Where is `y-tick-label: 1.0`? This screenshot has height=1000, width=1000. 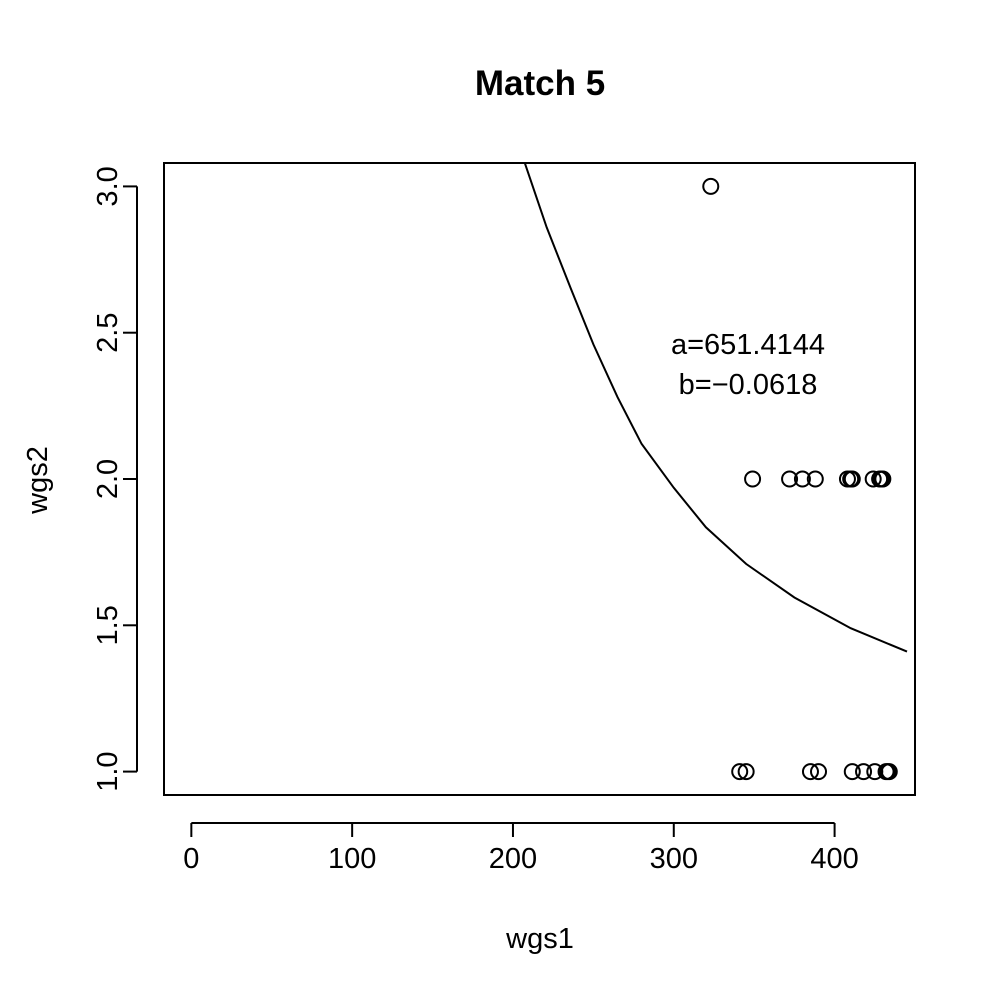 y-tick-label: 1.0 is located at coordinates (108, 771).